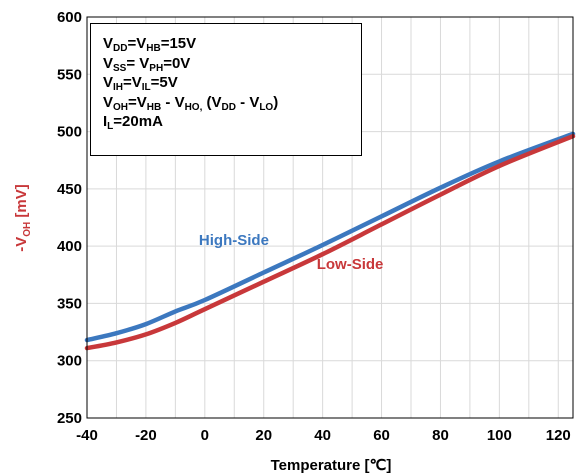 This screenshot has height=474, width=579. Describe the element at coordinates (234, 240) in the screenshot. I see `series-label-high-side: High-Side` at that location.